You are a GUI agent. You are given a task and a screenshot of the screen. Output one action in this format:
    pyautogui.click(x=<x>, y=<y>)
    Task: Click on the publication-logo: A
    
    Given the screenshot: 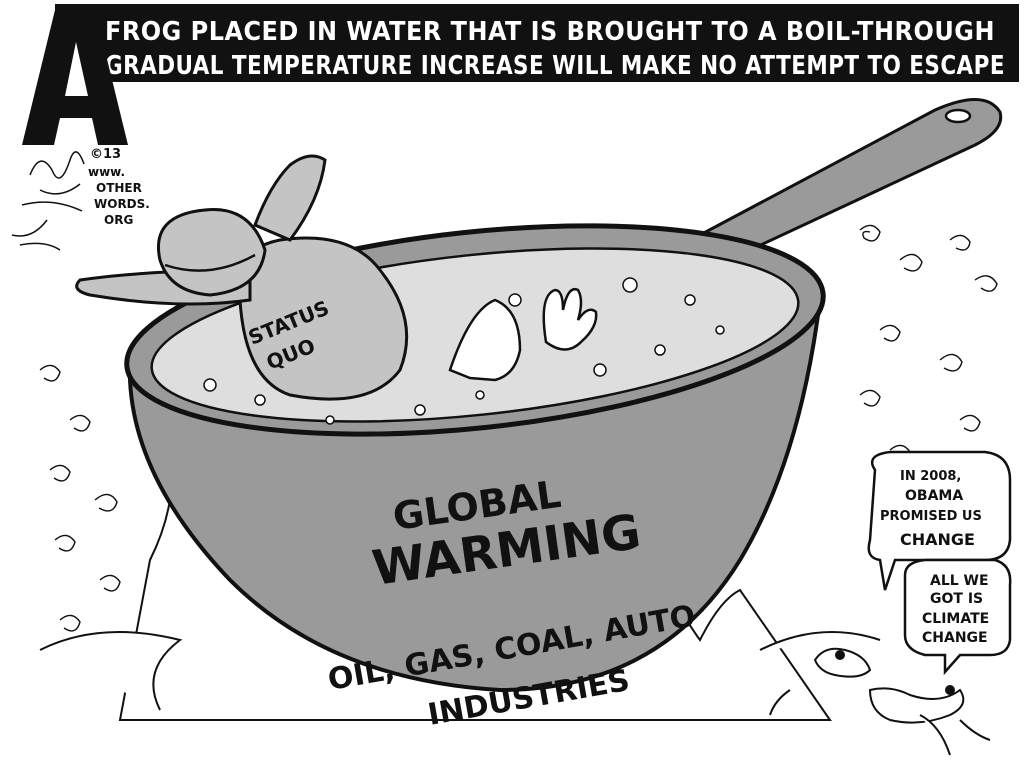 What is the action you would take?
    pyautogui.click(x=75, y=77)
    